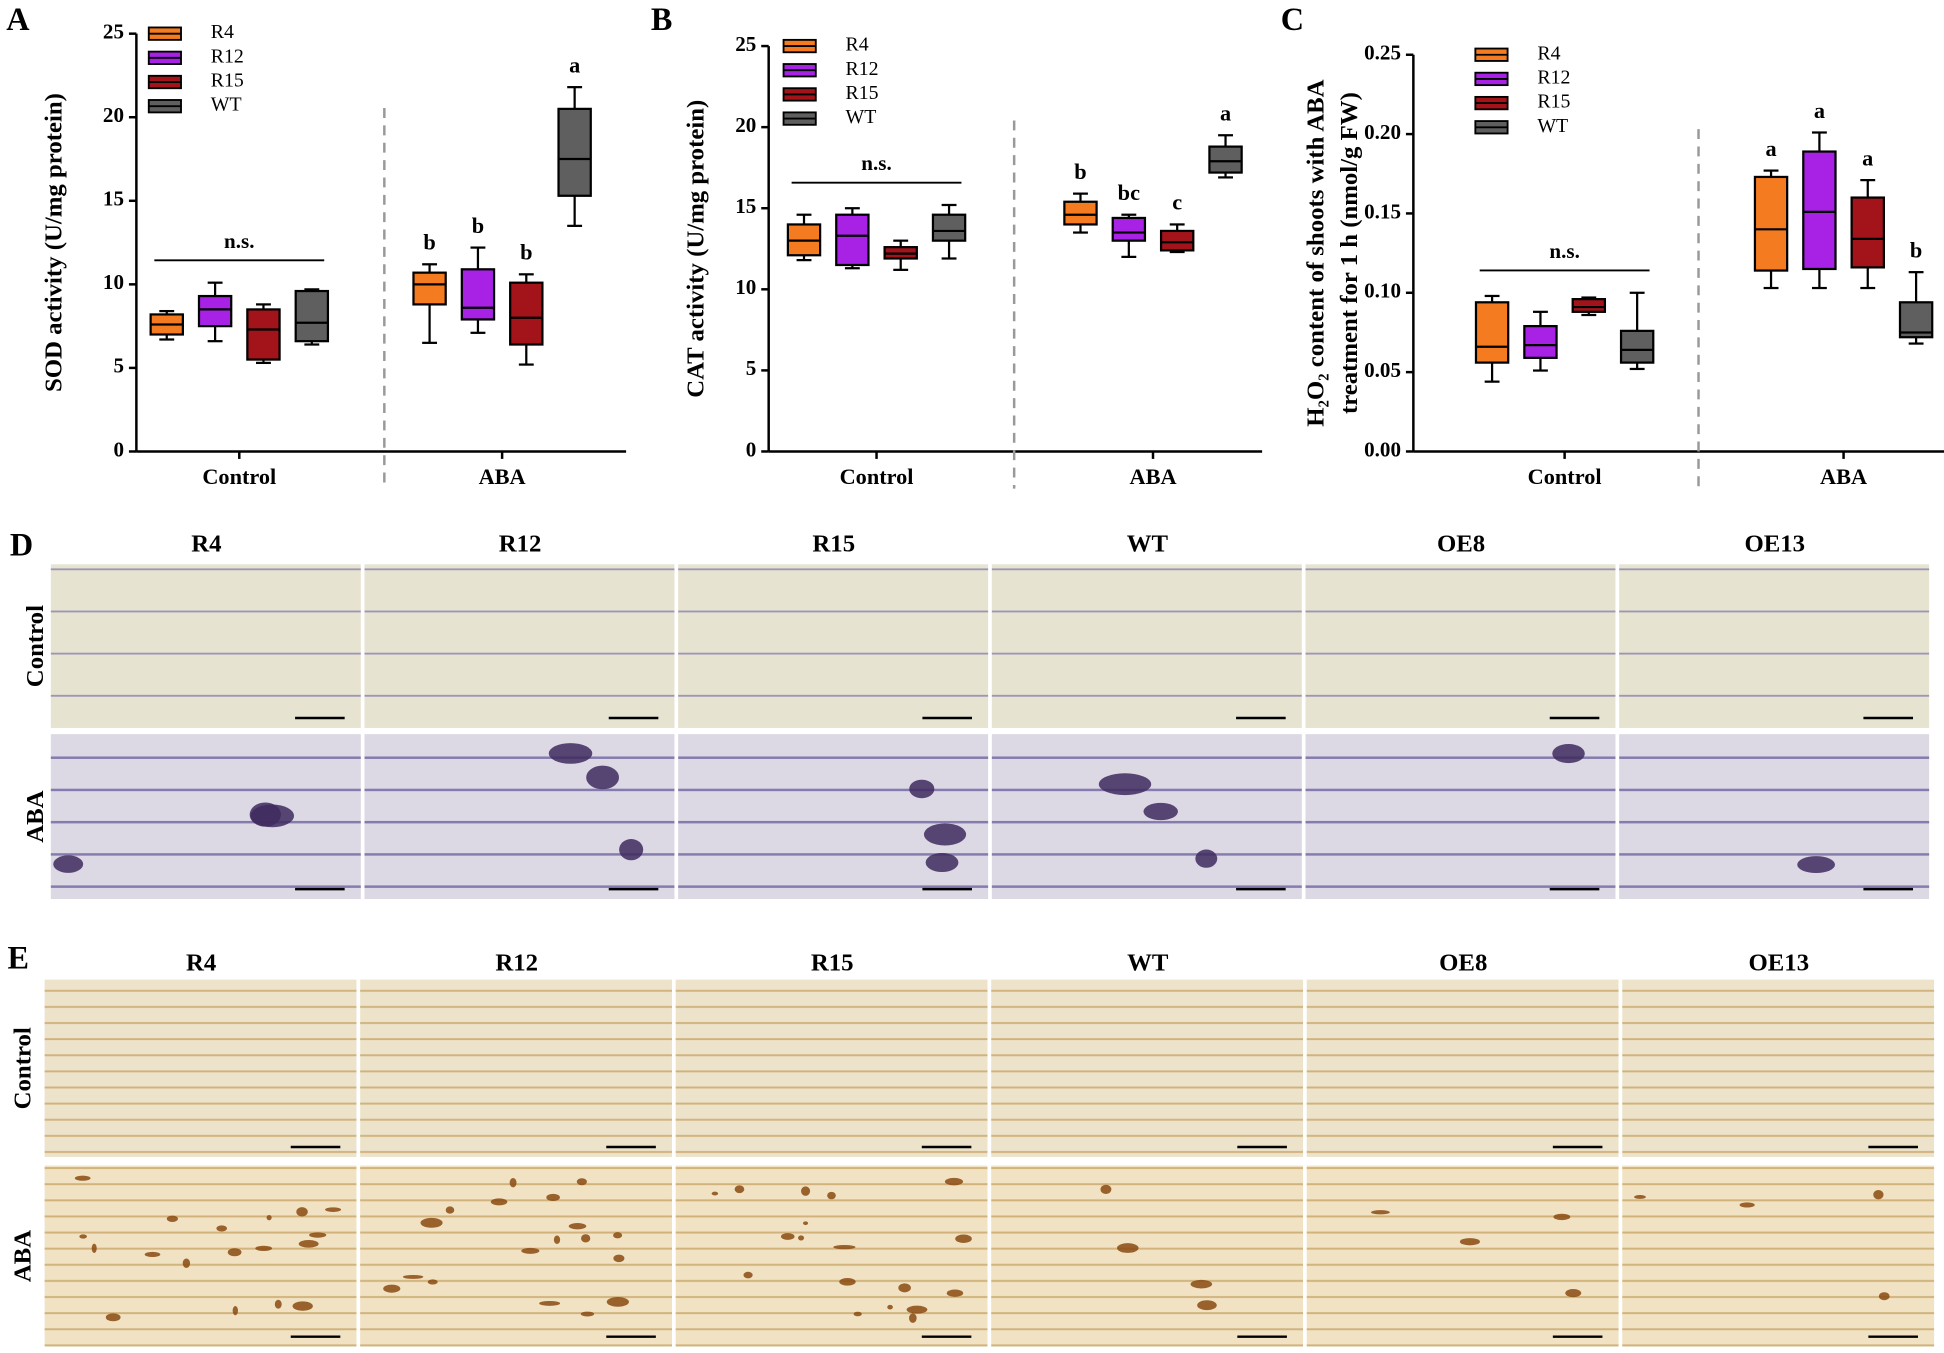 This screenshot has height=1353, width=1944. What do you see at coordinates (1461, 543) in the screenshot?
I see `column-label: OE8` at bounding box center [1461, 543].